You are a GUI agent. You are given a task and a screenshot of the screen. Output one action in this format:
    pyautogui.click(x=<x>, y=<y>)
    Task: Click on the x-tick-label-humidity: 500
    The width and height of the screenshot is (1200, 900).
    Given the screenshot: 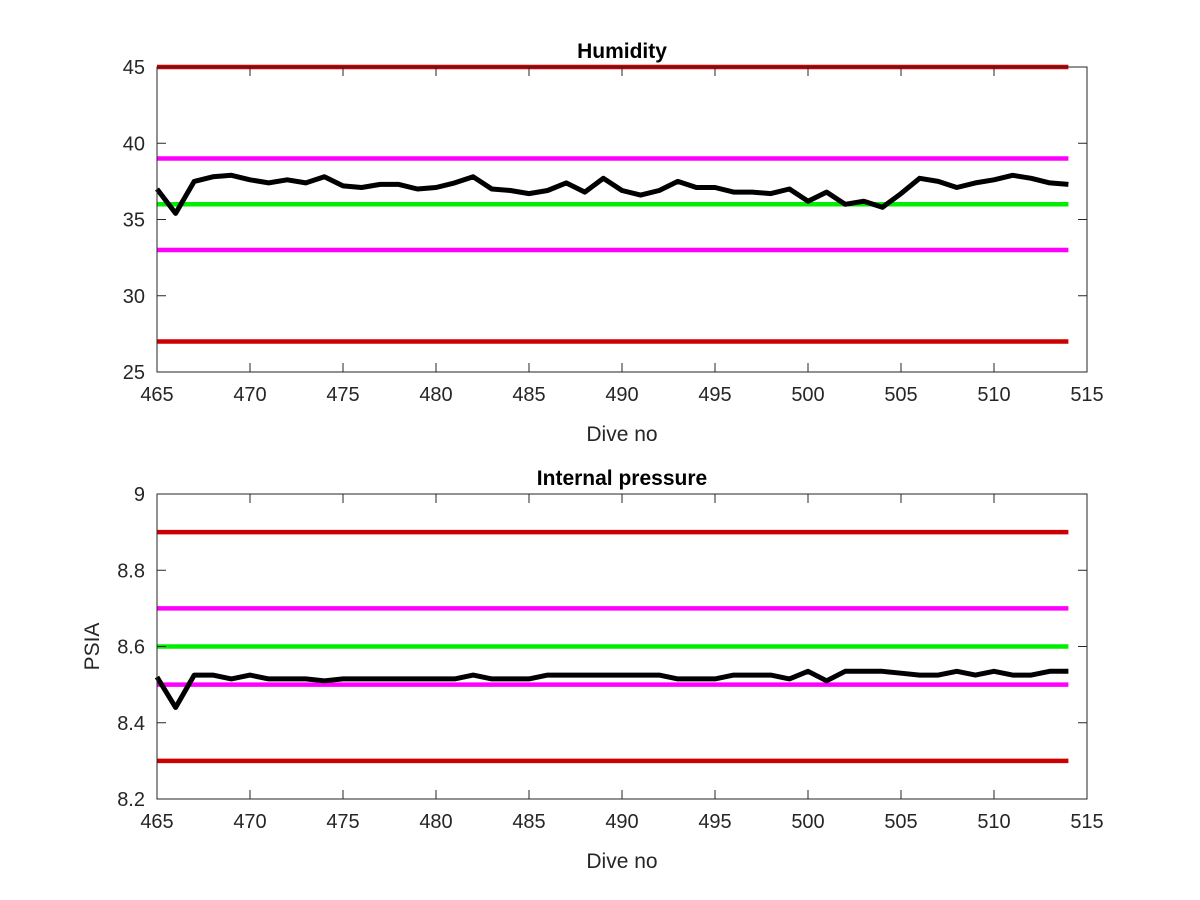 What is the action you would take?
    pyautogui.click(x=807, y=395)
    